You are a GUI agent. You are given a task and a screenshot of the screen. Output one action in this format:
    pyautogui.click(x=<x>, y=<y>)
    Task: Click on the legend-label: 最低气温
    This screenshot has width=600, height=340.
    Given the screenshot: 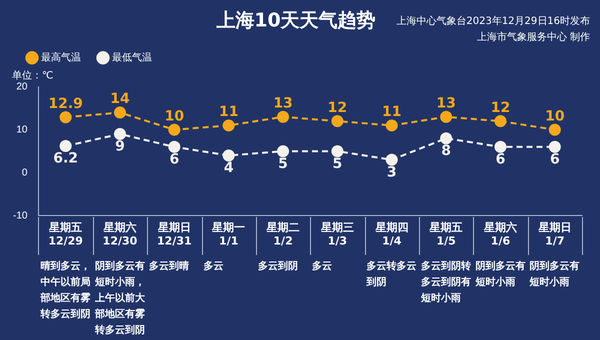 What is the action you would take?
    pyautogui.click(x=132, y=58)
    